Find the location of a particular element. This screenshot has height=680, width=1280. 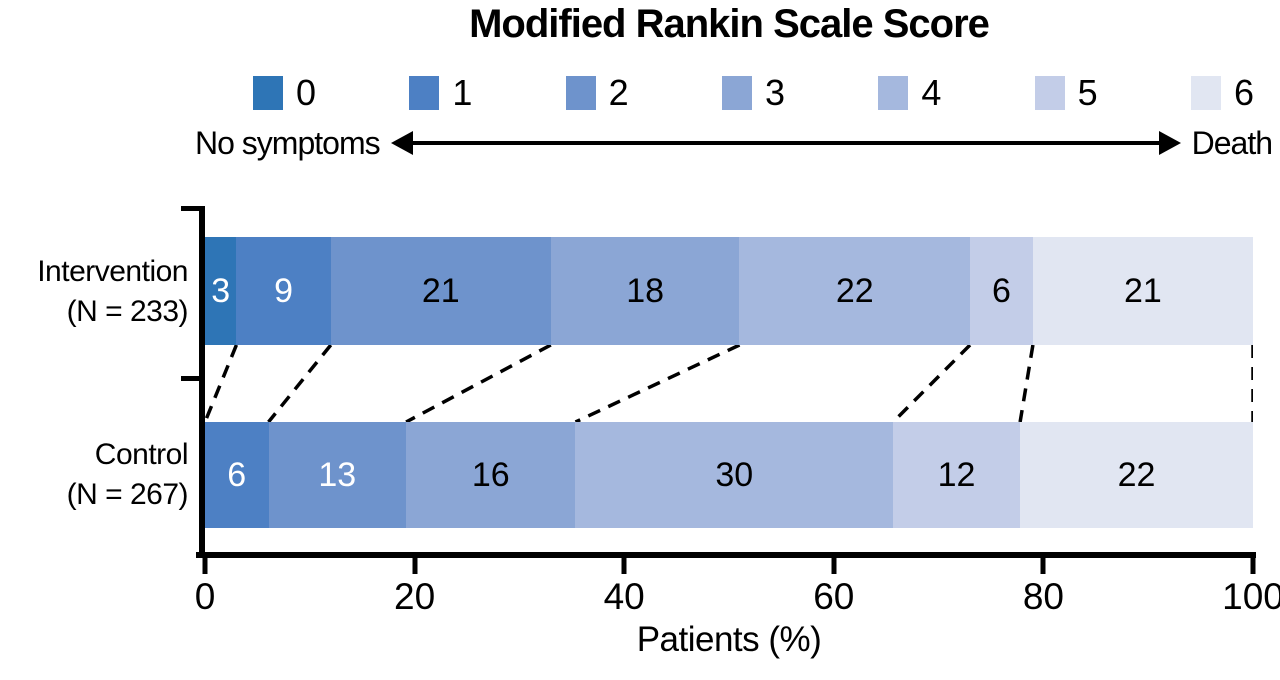

x-axis-ticks is located at coordinates (729, 566).